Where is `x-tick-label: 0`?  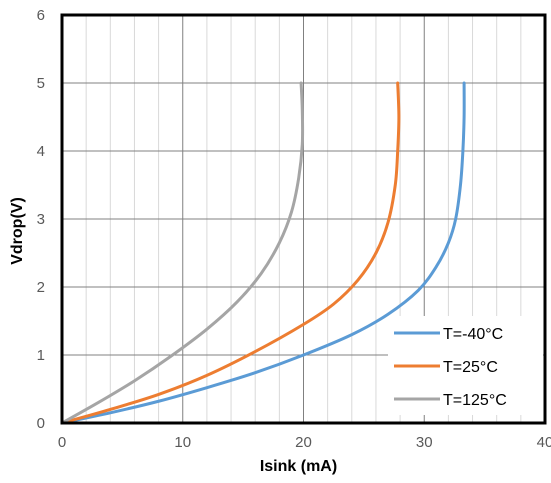
x-tick-label: 0 is located at coordinates (62, 442).